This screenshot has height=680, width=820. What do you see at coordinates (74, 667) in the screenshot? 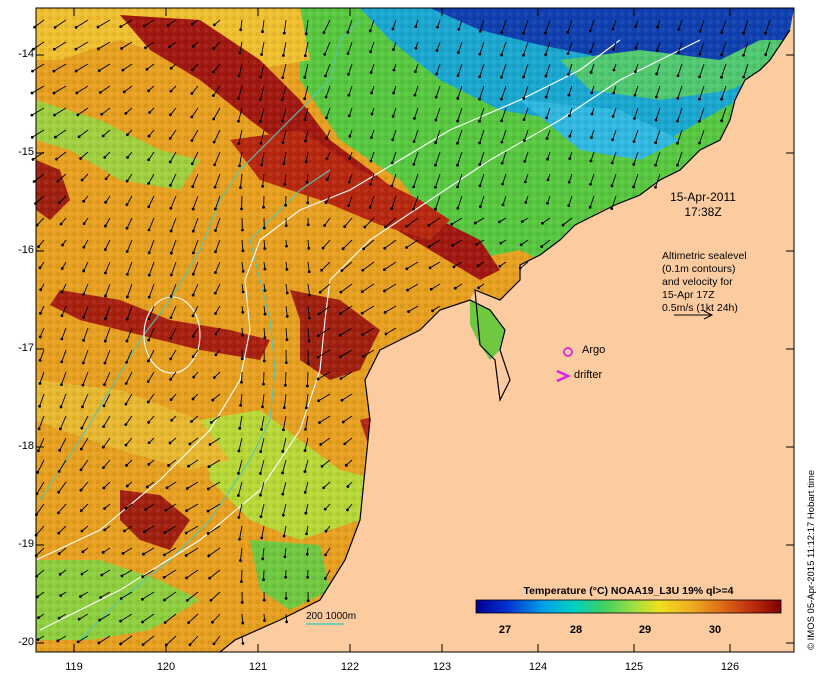
I see `lon-tick: 119` at bounding box center [74, 667].